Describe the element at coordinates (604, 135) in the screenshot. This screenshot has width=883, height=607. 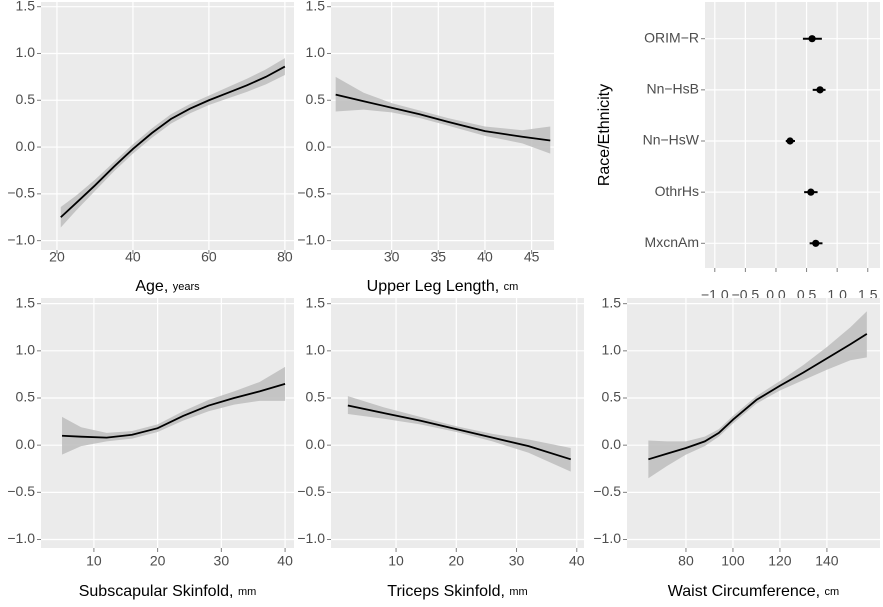
I see `y-axis-title: Race/Ethnicity` at that location.